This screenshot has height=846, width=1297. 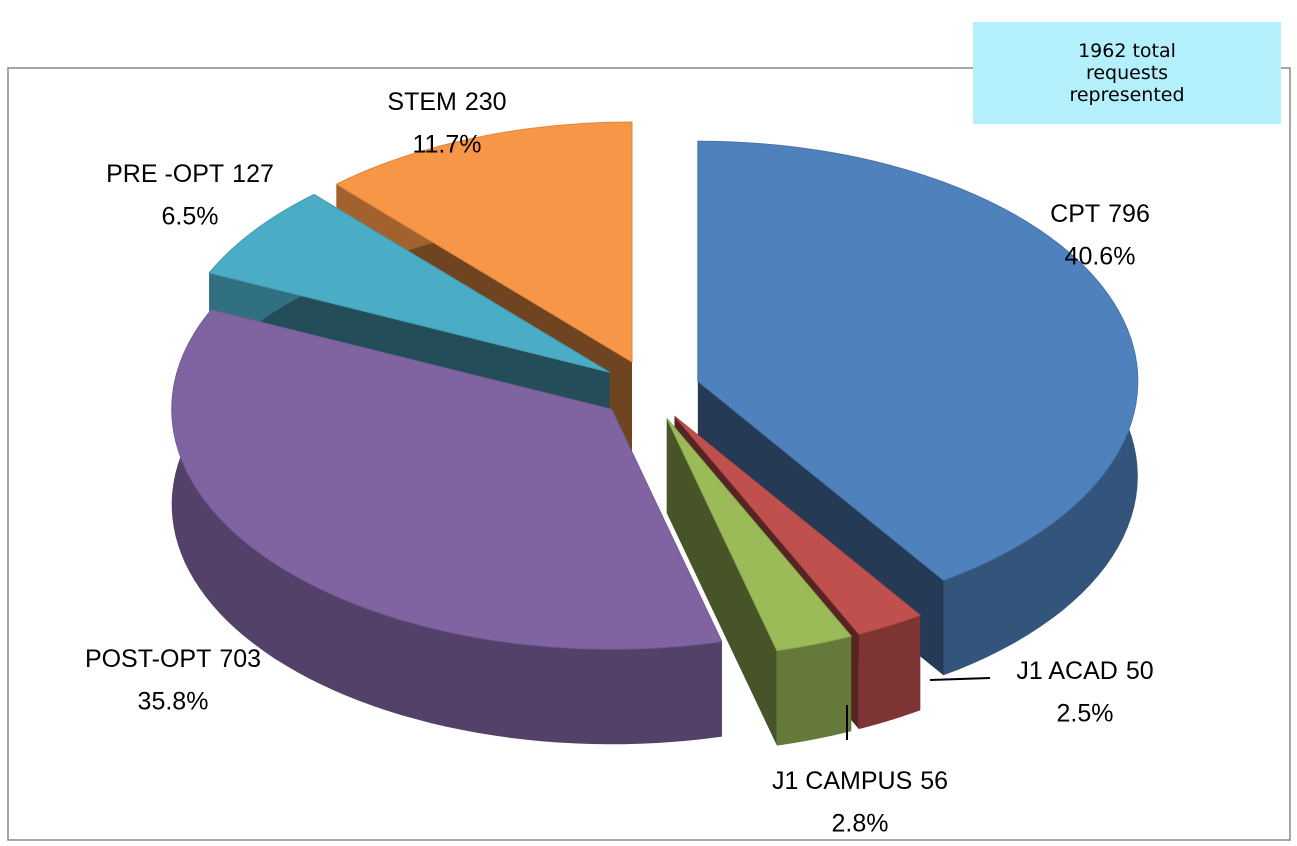 I want to click on category-label: POST-OPT, so click(x=148, y=659).